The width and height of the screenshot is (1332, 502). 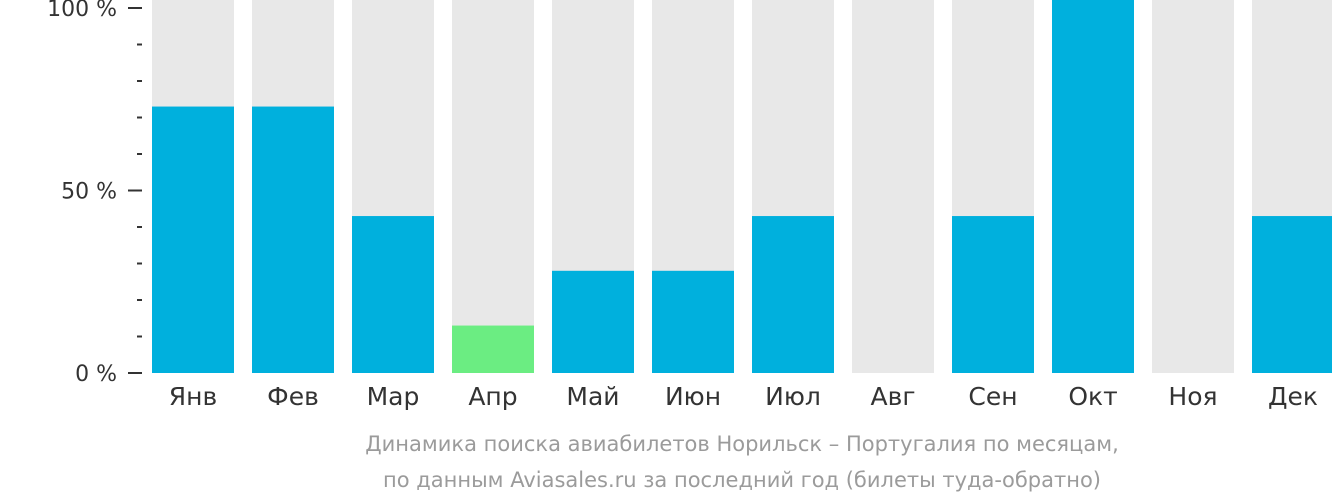 I want to click on x-tick-label: Июл, so click(x=793, y=396).